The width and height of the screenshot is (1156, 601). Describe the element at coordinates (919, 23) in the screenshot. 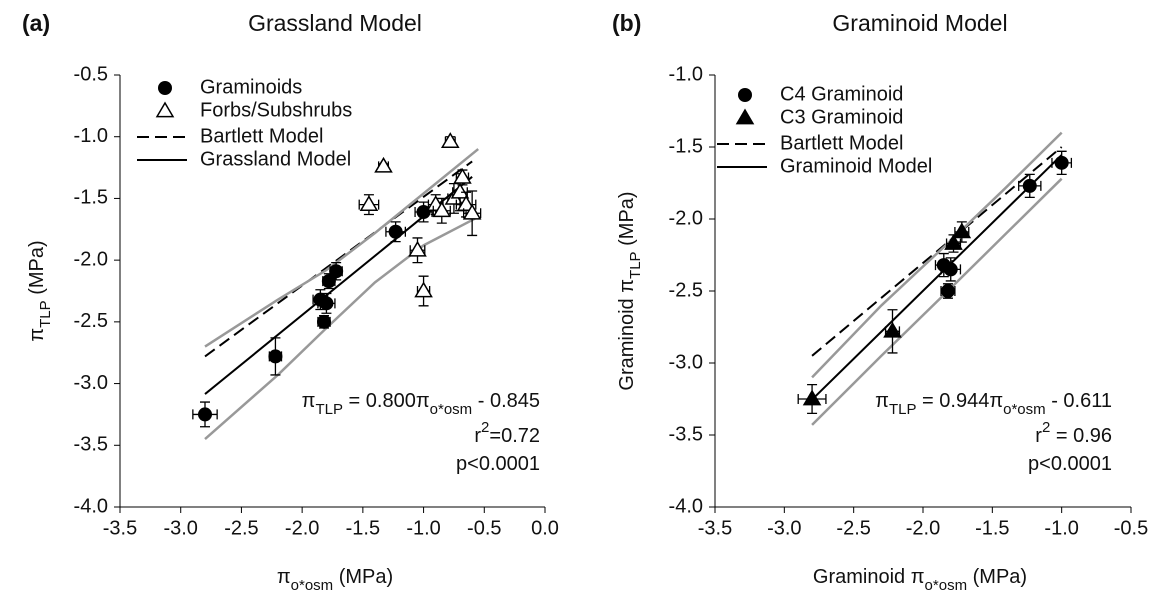

I see `chart-title: Graminoid Model` at that location.